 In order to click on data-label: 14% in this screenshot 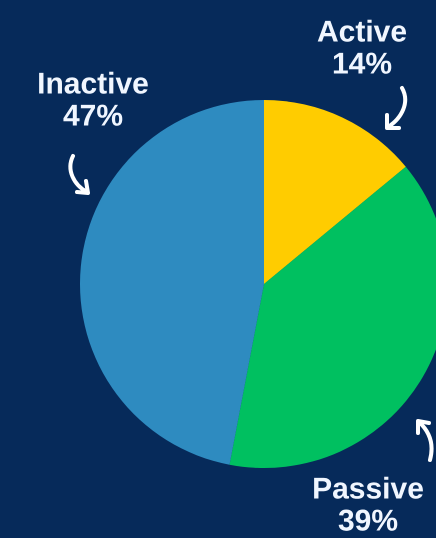, I will do `click(362, 64)`.